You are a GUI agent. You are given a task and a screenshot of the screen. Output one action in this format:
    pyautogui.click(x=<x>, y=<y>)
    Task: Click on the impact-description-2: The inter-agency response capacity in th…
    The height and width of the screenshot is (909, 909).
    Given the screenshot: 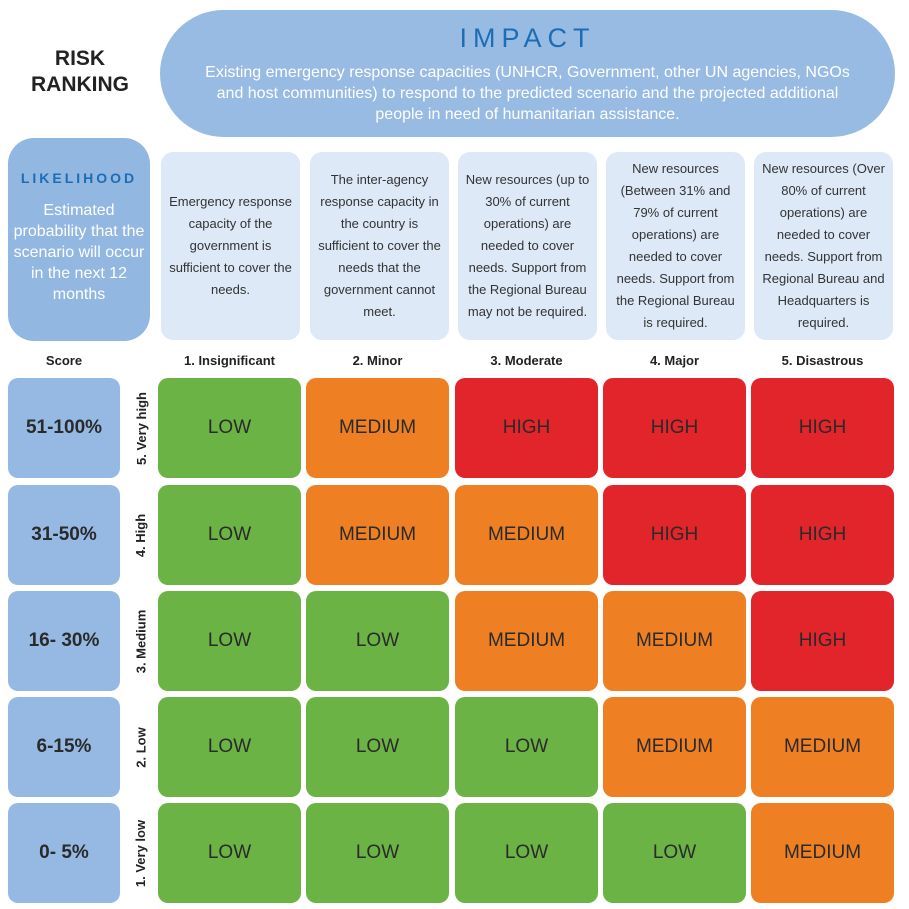 What is the action you would take?
    pyautogui.click(x=379, y=246)
    